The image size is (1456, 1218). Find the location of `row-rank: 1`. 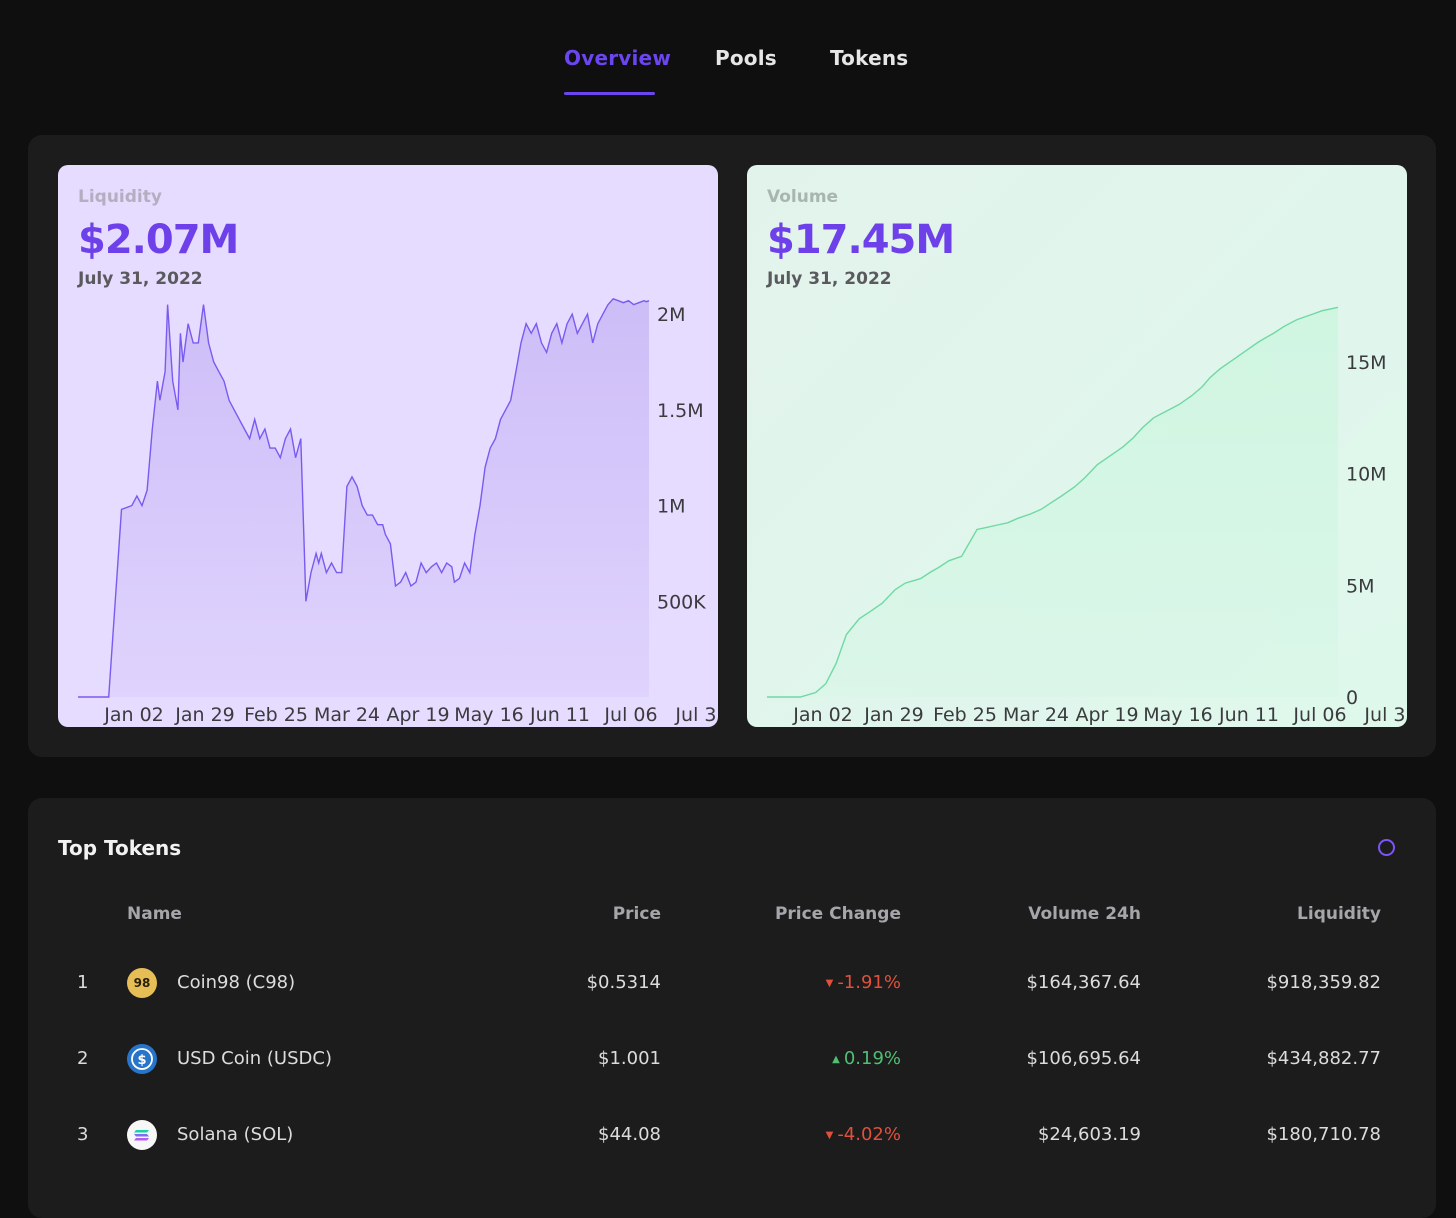

row-rank: 1 is located at coordinates (83, 982).